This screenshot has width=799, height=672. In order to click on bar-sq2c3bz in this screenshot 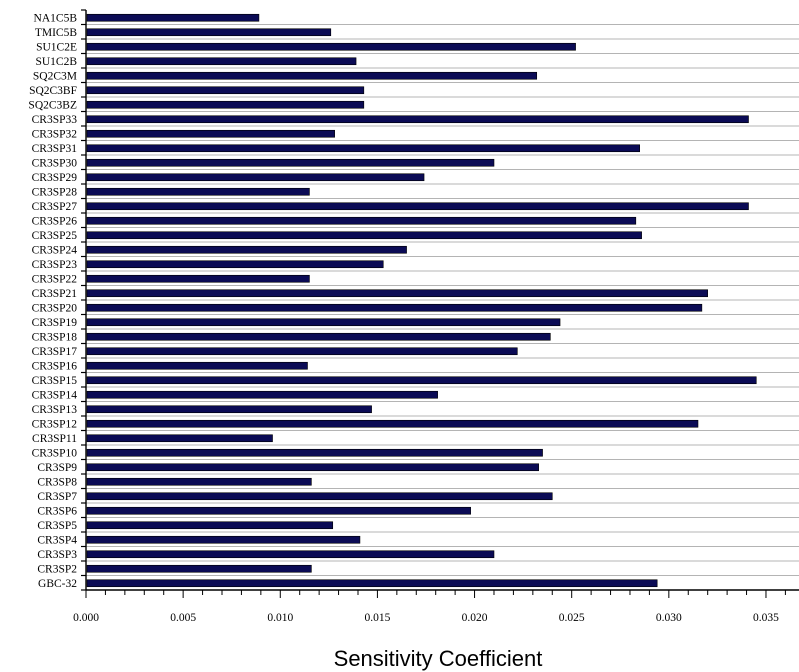, I will do `click(225, 104)`.